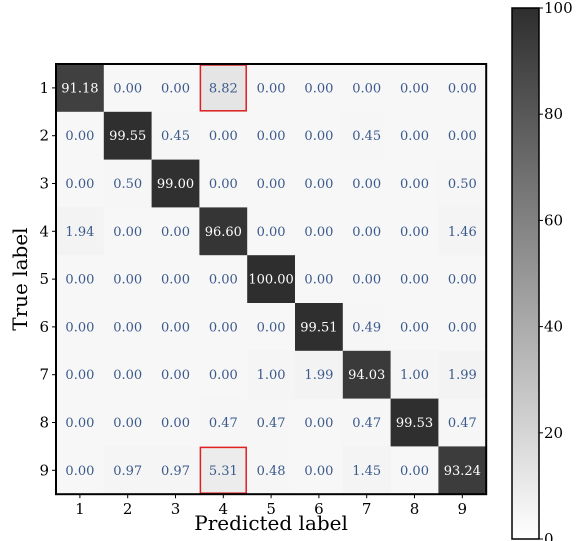  What do you see at coordinates (128, 509) in the screenshot?
I see `x-tick-label: 2` at bounding box center [128, 509].